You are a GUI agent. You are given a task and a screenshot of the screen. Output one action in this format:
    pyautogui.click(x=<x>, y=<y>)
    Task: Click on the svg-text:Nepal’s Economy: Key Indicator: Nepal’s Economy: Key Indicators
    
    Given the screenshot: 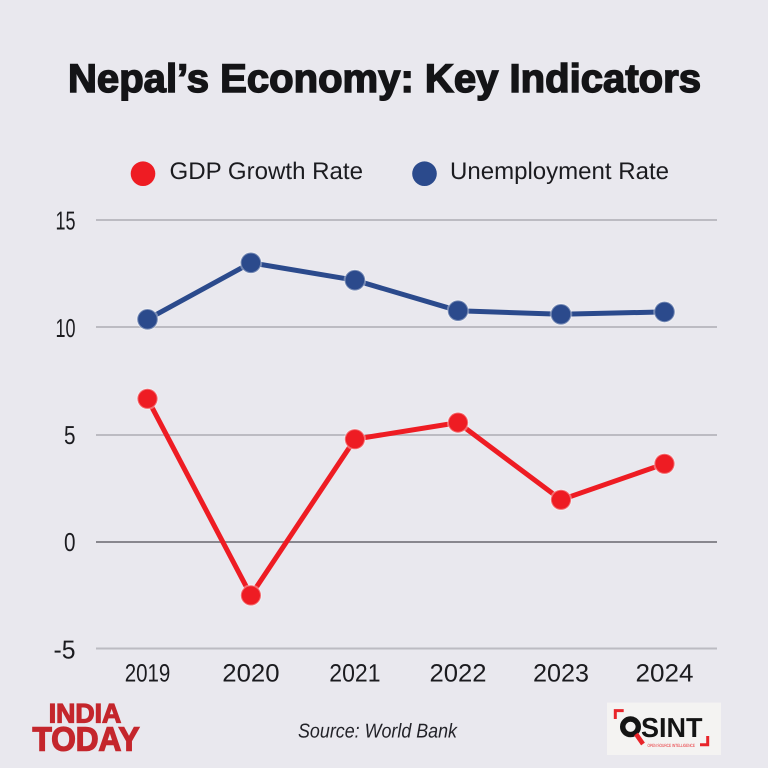 What is the action you would take?
    pyautogui.click(x=384, y=79)
    